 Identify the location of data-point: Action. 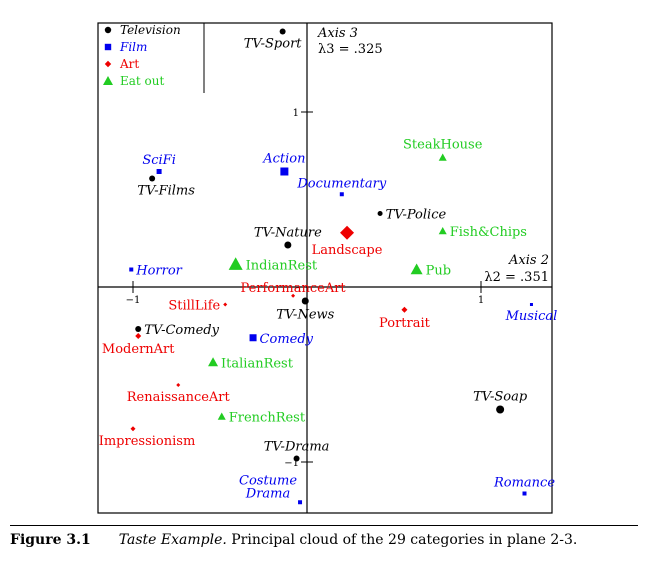
(284, 164).